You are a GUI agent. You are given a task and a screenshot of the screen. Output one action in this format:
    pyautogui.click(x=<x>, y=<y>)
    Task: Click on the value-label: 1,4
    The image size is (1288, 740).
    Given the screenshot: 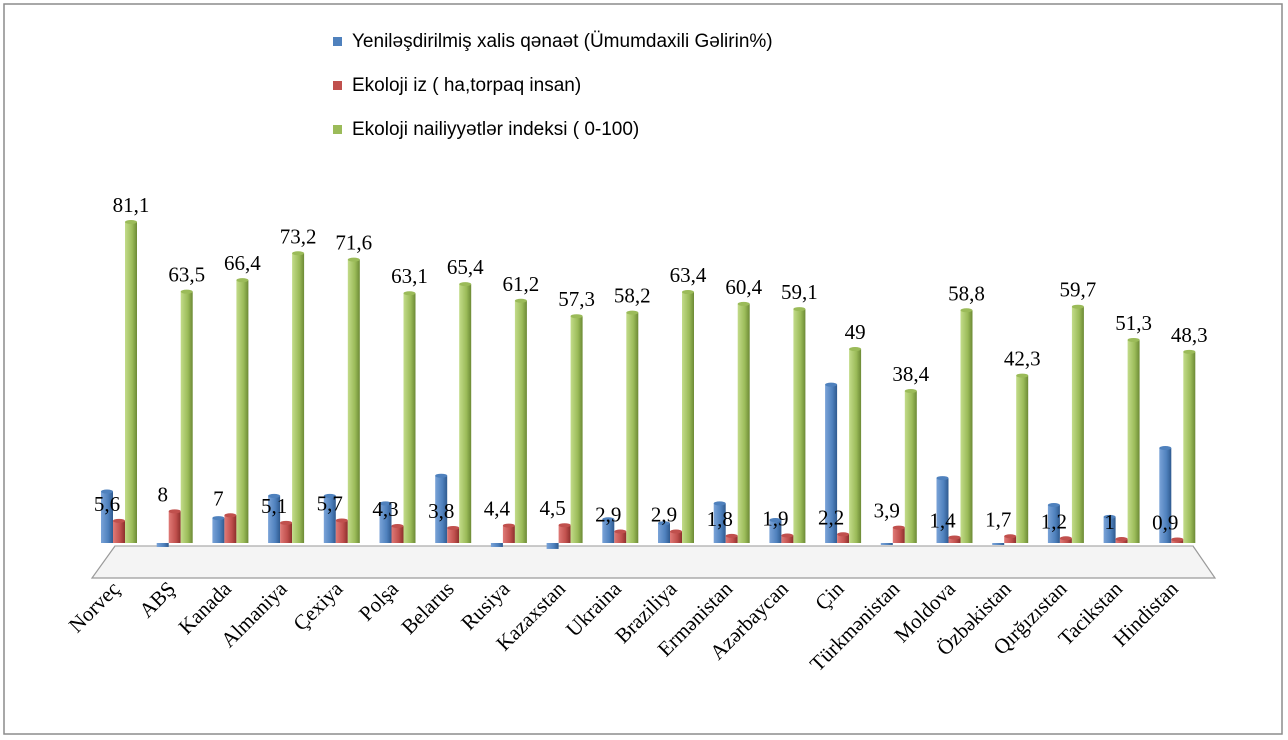 What is the action you would take?
    pyautogui.click(x=942, y=520)
    